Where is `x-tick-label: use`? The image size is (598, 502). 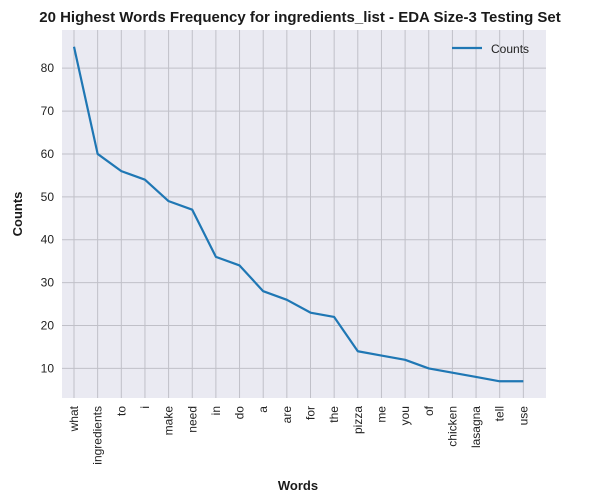 x-tick-label: use is located at coordinates (523, 416).